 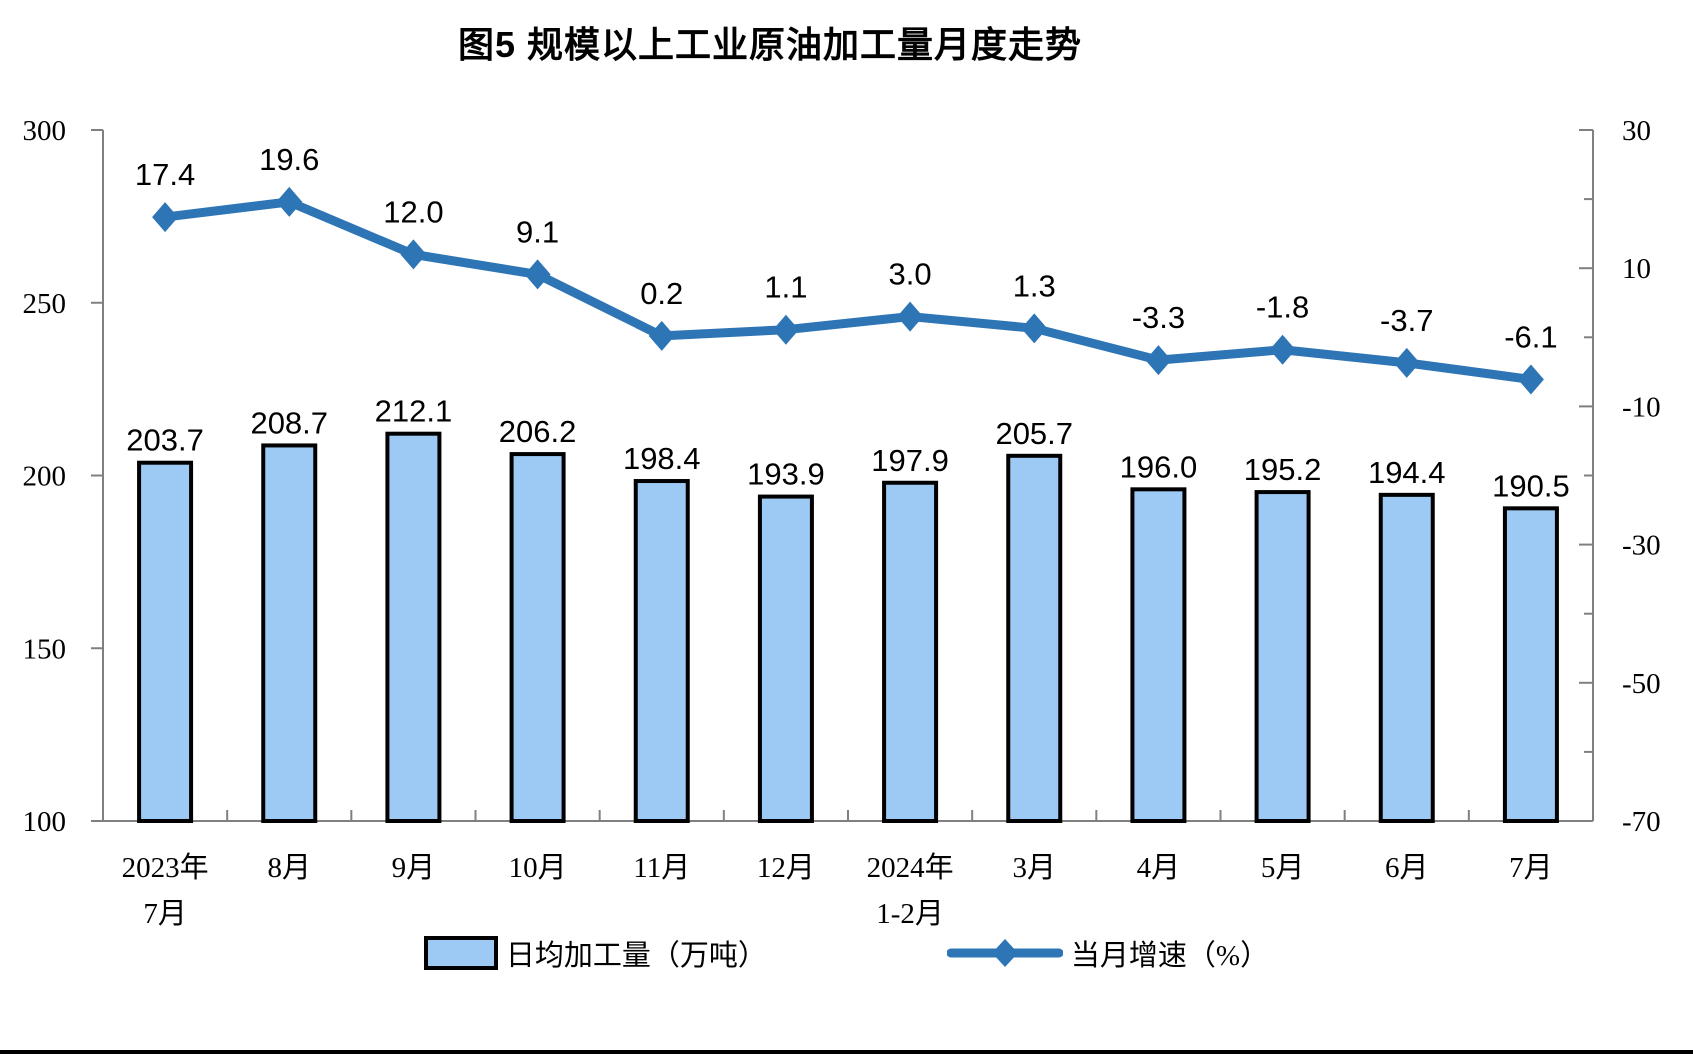 What do you see at coordinates (910, 274) in the screenshot?
I see `line-value-label: 3.0` at bounding box center [910, 274].